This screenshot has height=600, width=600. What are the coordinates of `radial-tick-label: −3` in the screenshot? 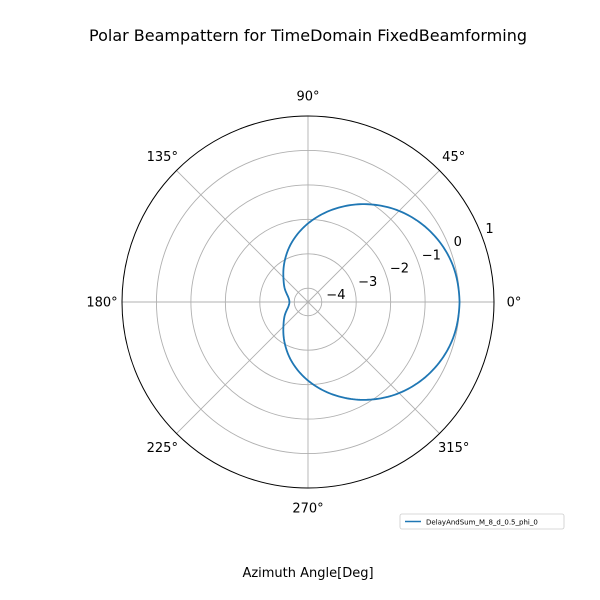 It's located at (367, 282).